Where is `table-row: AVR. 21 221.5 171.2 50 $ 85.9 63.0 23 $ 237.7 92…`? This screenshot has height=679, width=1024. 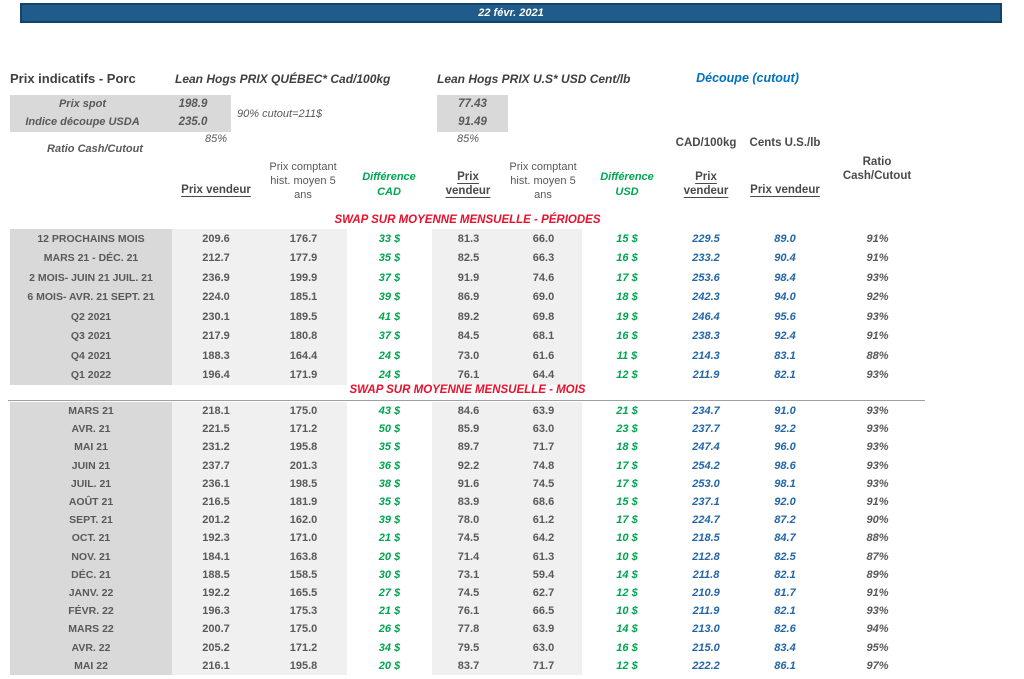 table-row: AVR. 21 221.5 171.2 50 $ 85.9 63.0 23 $ 237.7 92… is located at coordinates (467, 429).